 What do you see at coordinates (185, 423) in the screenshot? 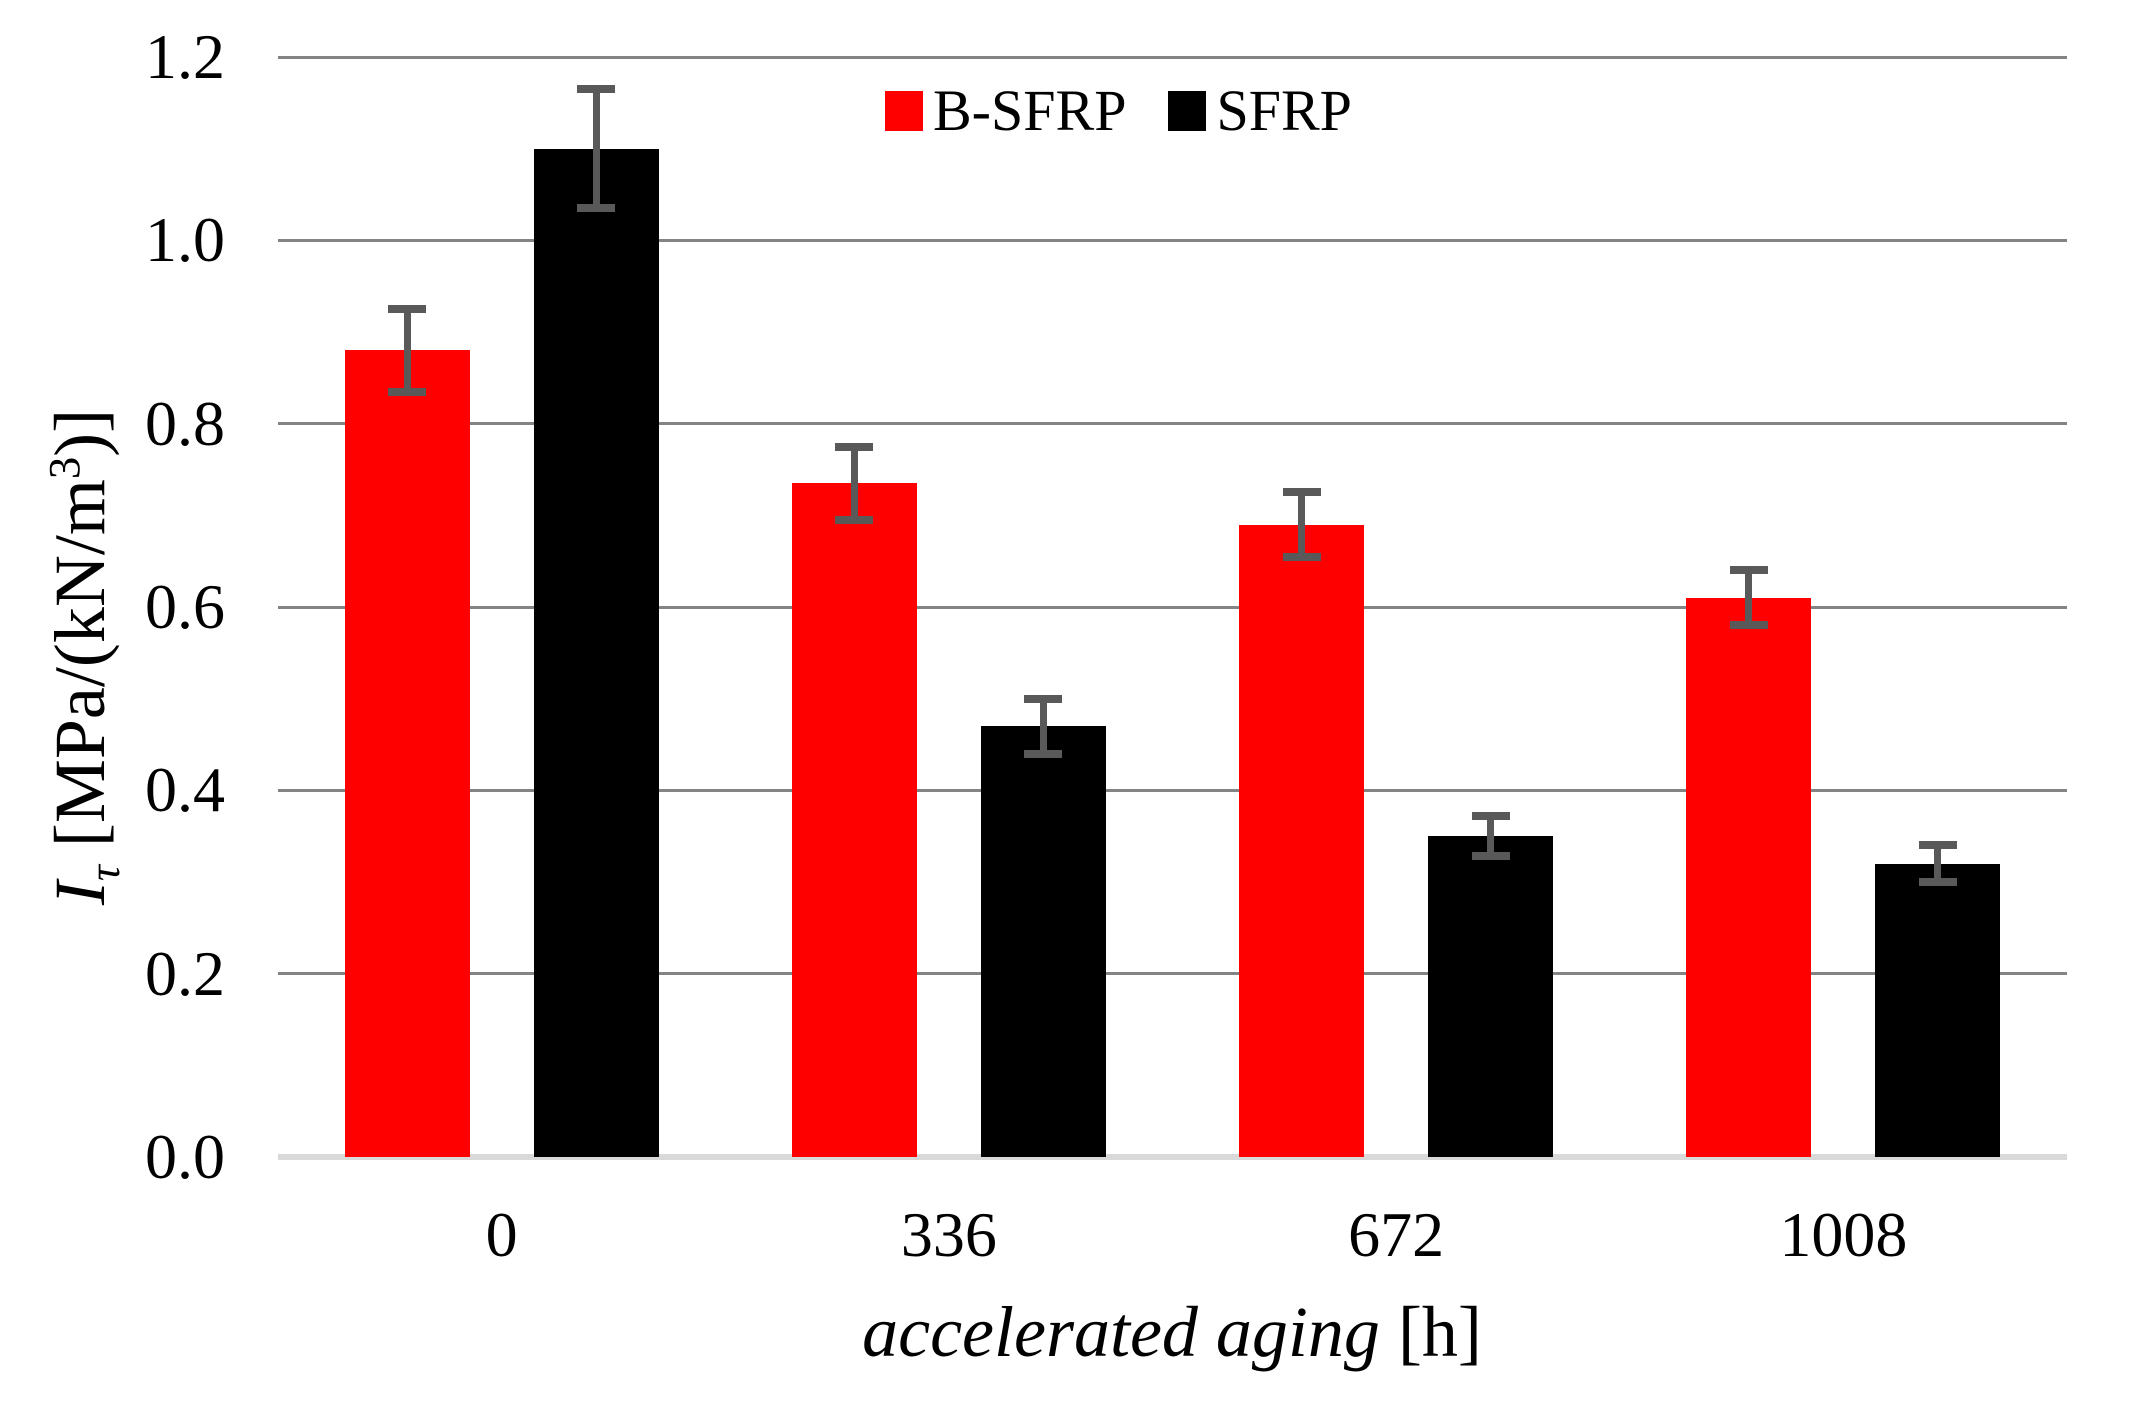
I see `y-tick-label-0.8: 0.8` at bounding box center [185, 423].